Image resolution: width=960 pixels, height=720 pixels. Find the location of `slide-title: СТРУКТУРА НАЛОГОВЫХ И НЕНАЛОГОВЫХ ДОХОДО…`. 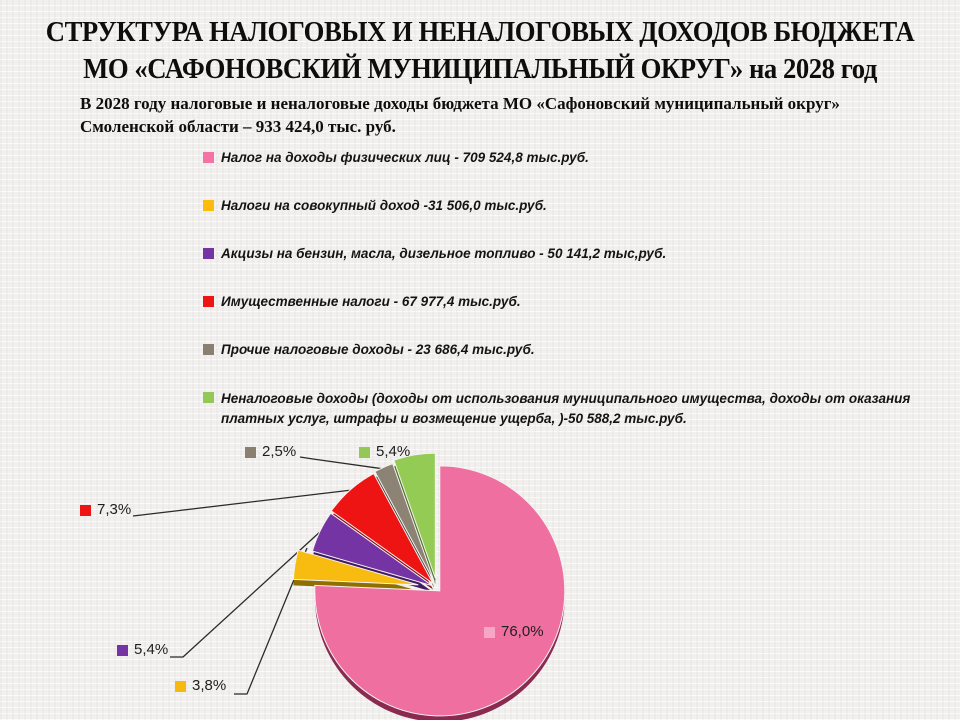

slide-title: СТРУКТУРА НАЛОГОВЫХ И НЕНАЛОГОВЫХ ДОХОДО… is located at coordinates (480, 50).